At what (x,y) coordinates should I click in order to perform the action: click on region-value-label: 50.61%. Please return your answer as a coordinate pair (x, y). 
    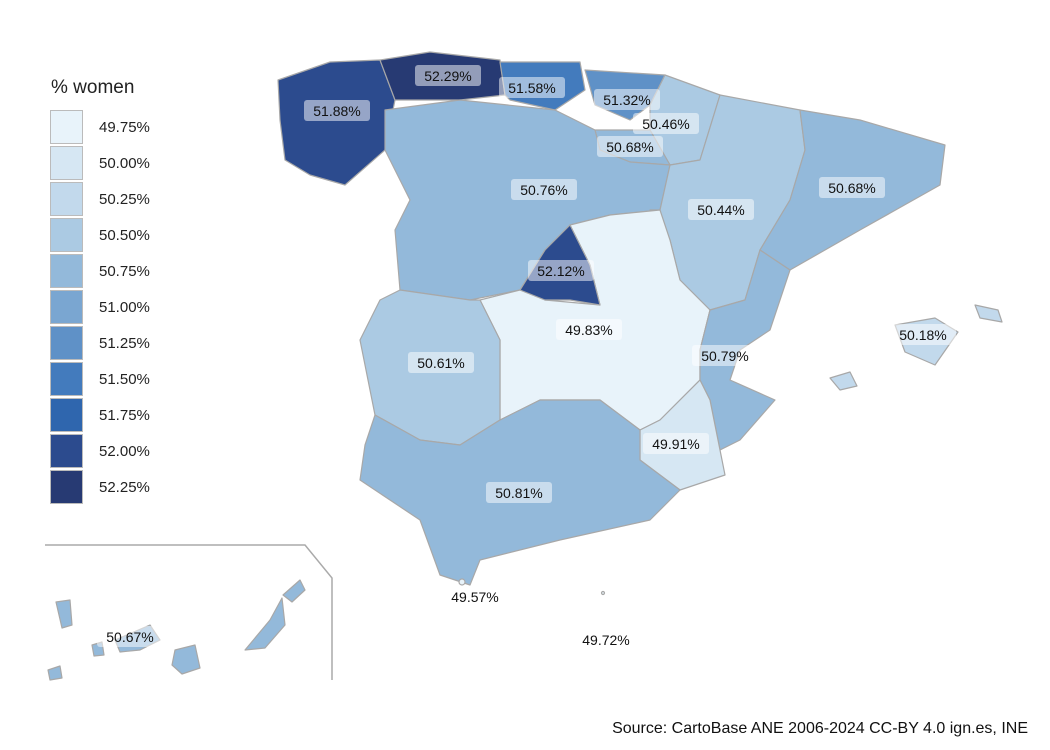
    Looking at the image, I should click on (441, 362).